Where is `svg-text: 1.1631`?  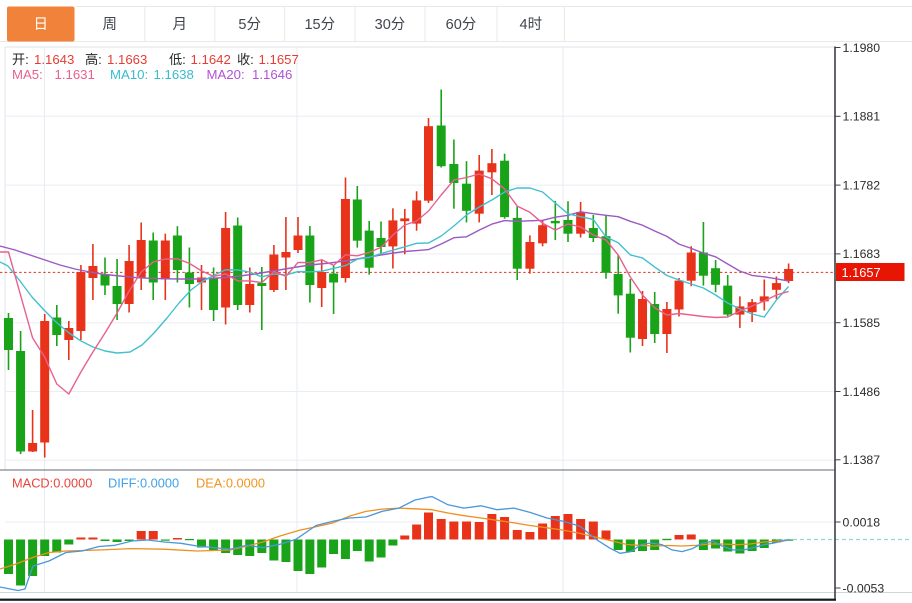
svg-text: 1.1631 is located at coordinates (75, 74).